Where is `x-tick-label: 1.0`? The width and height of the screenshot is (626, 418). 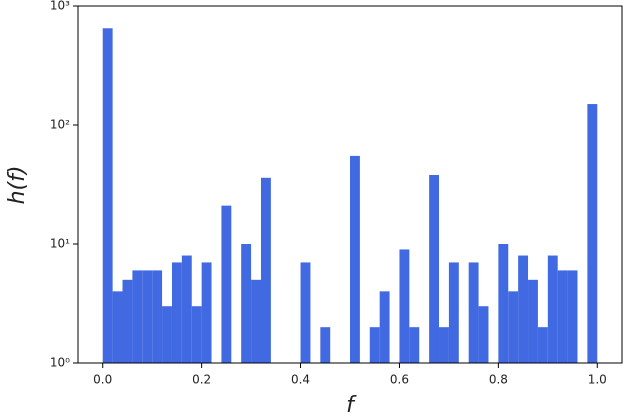 x-tick-label: 1.0 is located at coordinates (597, 380).